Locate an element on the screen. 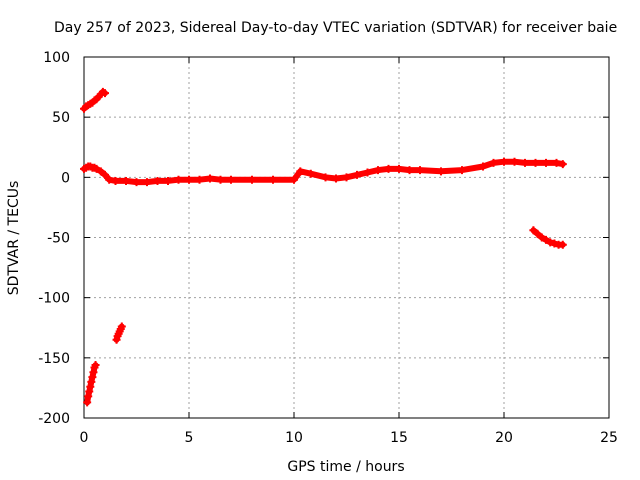 The image size is (640, 480). trace-near-2h is located at coordinates (119, 333).